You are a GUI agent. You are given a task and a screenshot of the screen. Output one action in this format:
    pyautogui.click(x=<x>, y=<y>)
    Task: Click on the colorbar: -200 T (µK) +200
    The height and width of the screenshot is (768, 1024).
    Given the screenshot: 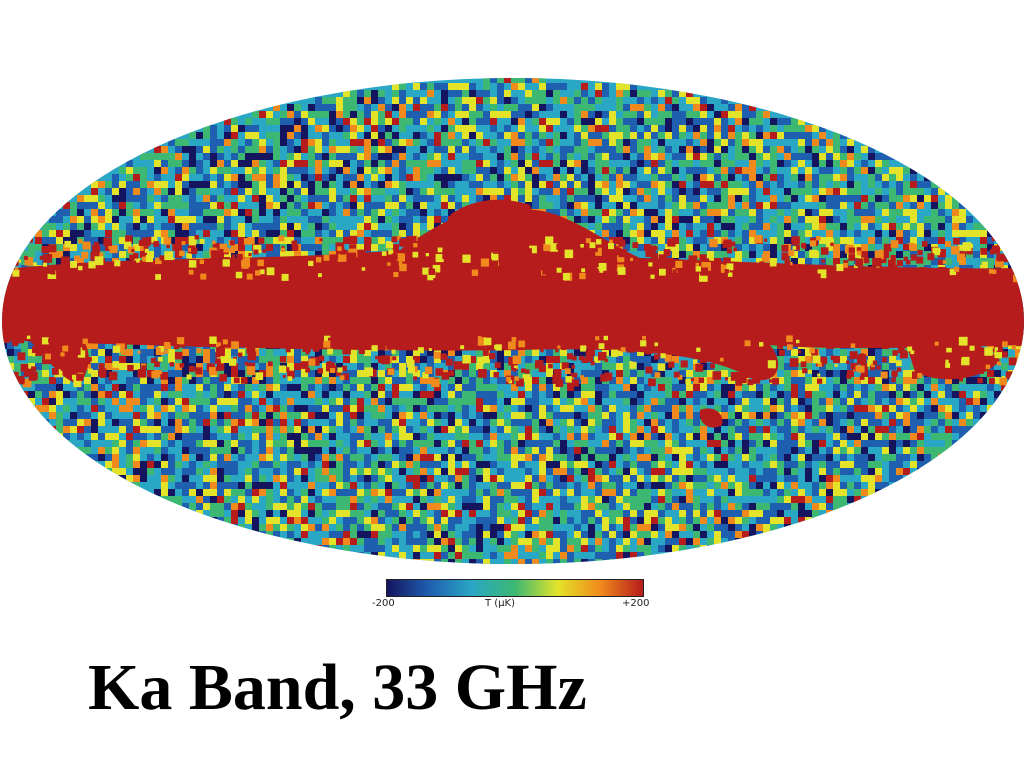 What is the action you would take?
    pyautogui.click(x=510, y=597)
    